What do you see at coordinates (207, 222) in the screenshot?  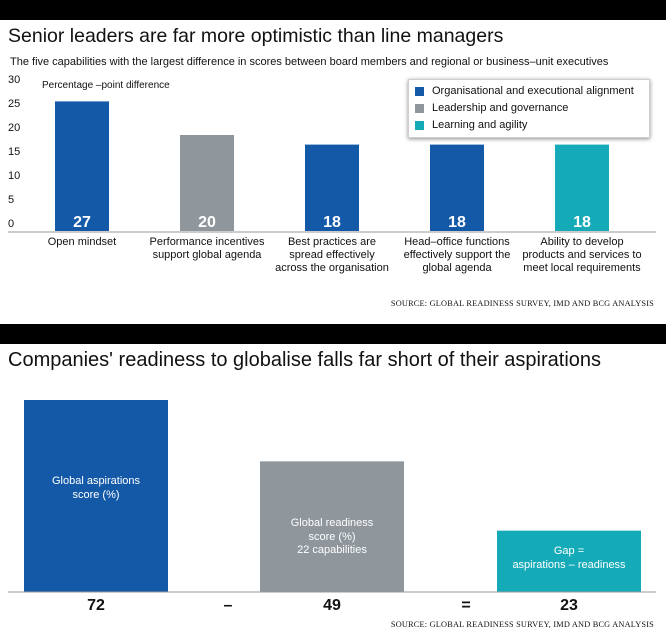 I see `bar-value-label: 20` at bounding box center [207, 222].